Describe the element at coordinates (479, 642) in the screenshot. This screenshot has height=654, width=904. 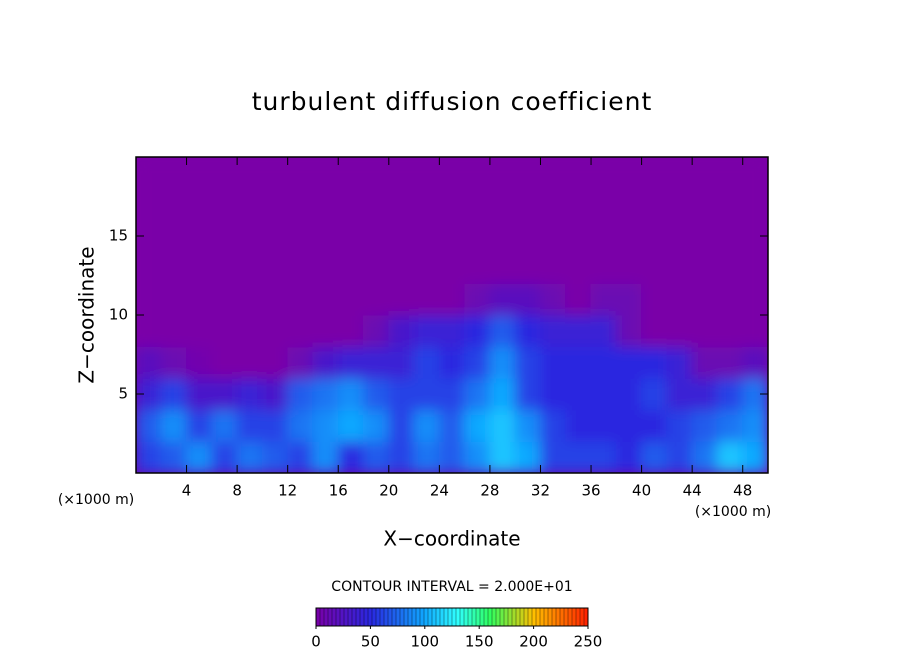
I see `colorbar-tick-label: 150` at that location.